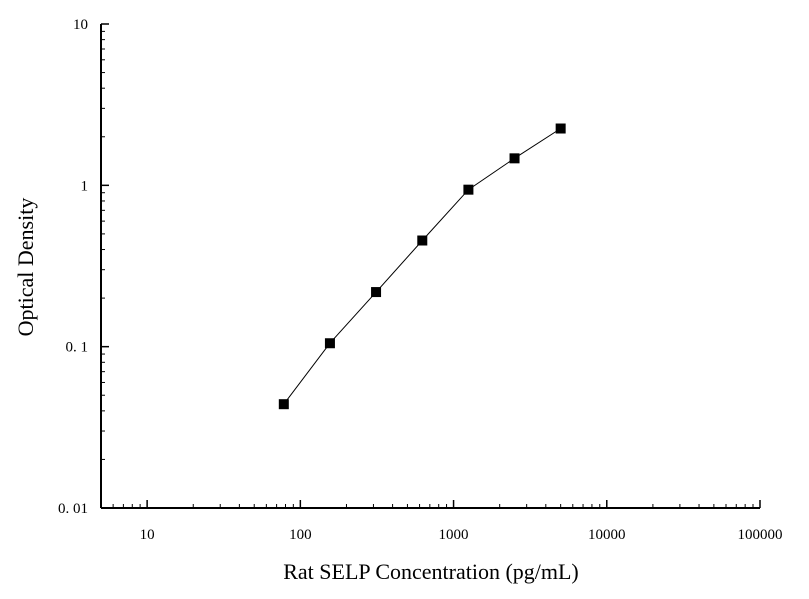 Image resolution: width=809 pixels, height=599 pixels. What do you see at coordinates (431, 571) in the screenshot?
I see `x-axis-title: Rat SELP Concentration (pg/mL)` at bounding box center [431, 571].